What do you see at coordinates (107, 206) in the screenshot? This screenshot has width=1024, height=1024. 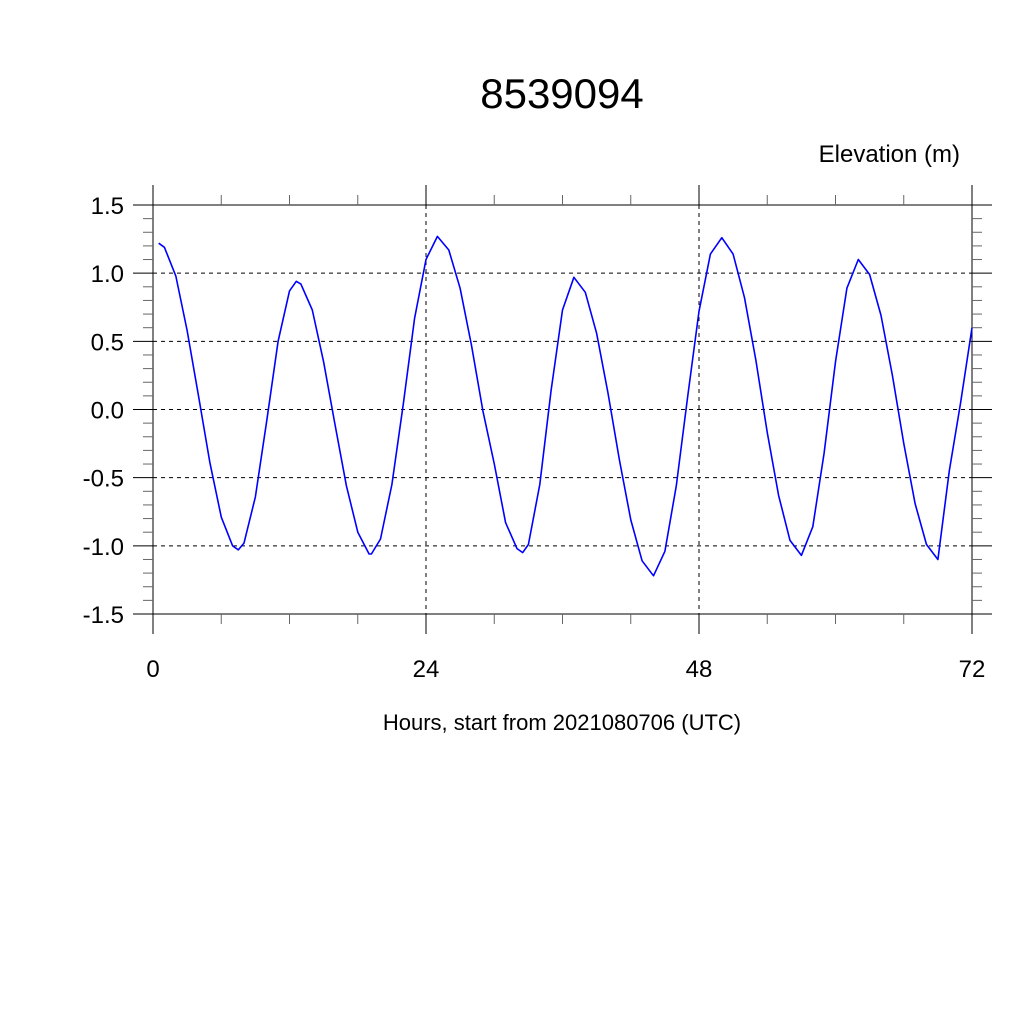 I see `y-tick-label: 1.5` at bounding box center [107, 206].